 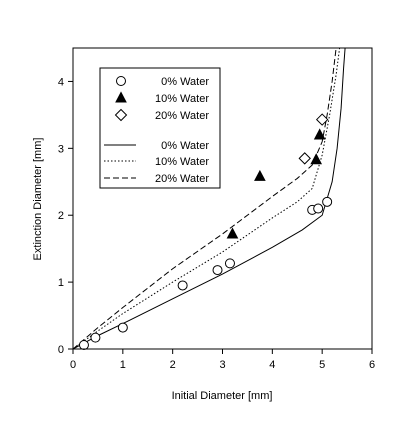 I want to click on y-axis: 0 1 2 3 4, so click(x=65, y=216).